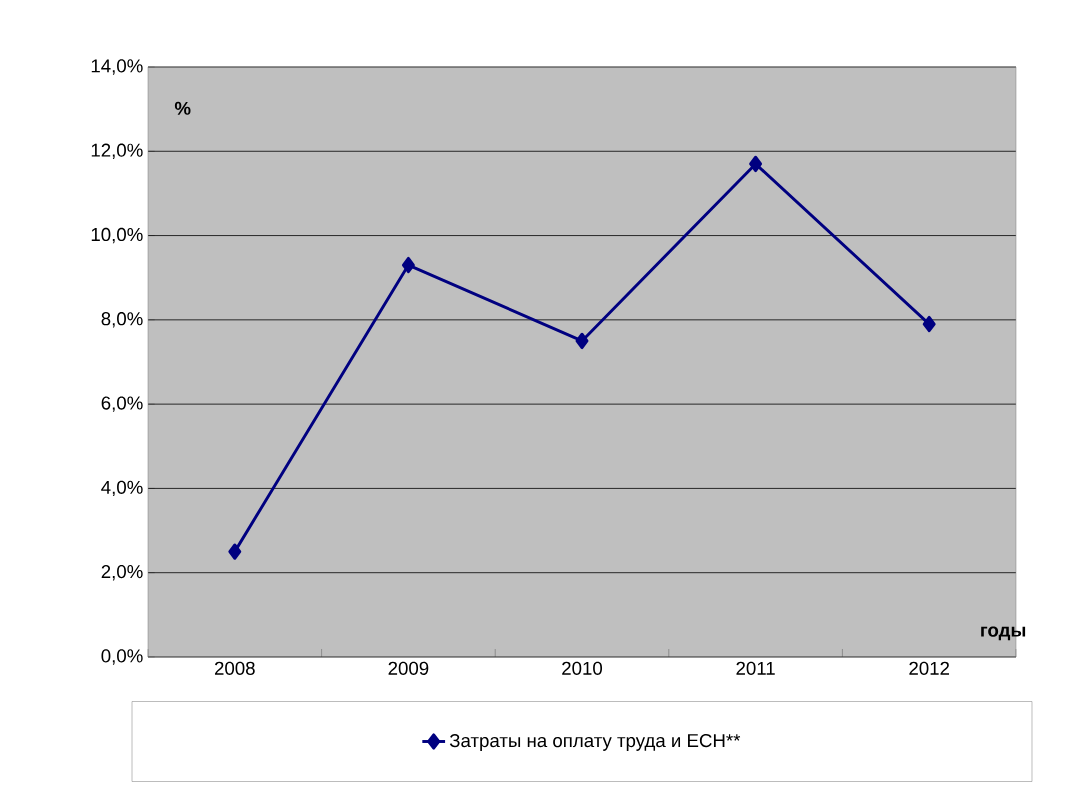 Image resolution: width=1086 pixels, height=803 pixels. Describe the element at coordinates (755, 668) in the screenshot. I see `x-tick-label: 2011` at that location.